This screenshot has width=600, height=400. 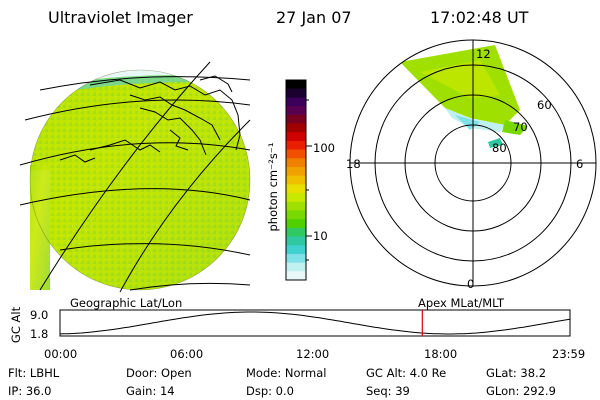 What do you see at coordinates (30, 391) in the screenshot?
I see `info-ip: IP: 36.0` at bounding box center [30, 391].